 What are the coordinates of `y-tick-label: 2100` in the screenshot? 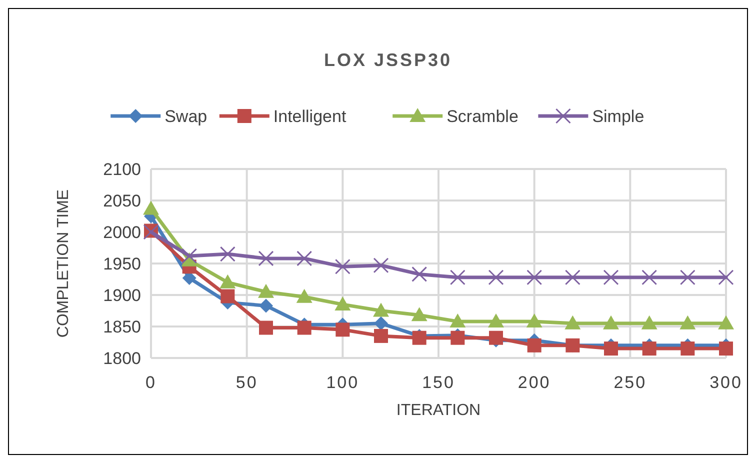 It's located at (122, 169).